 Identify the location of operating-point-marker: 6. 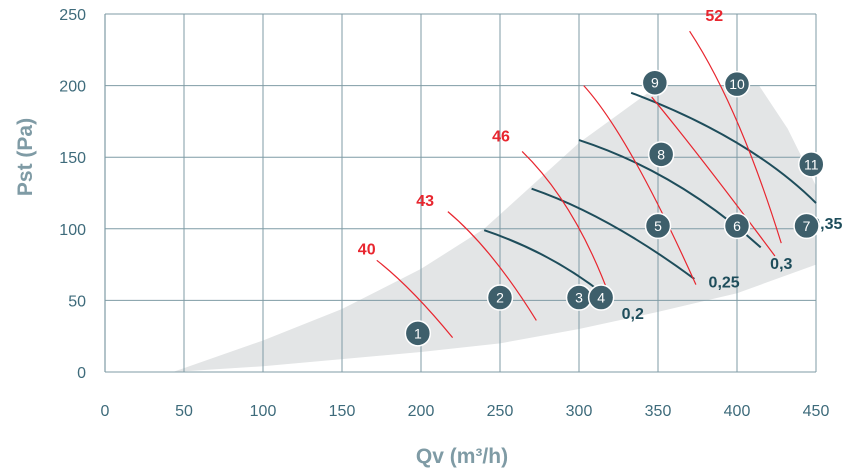
(737, 226).